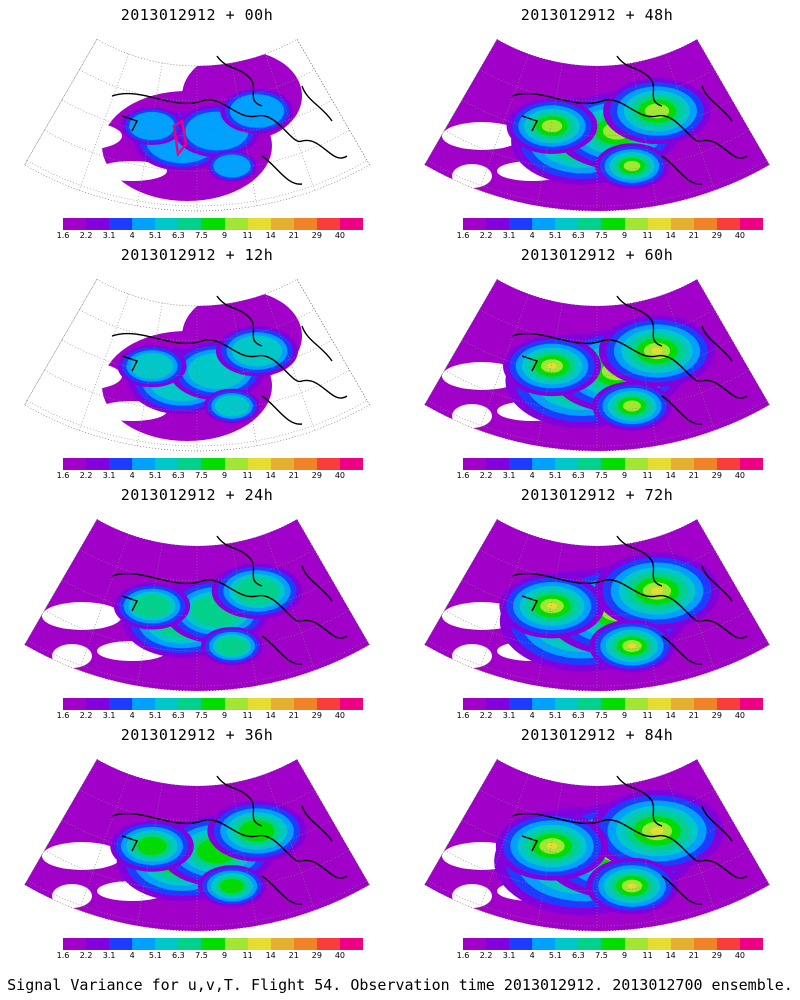  I want to click on variance-field, so click(597, 845).